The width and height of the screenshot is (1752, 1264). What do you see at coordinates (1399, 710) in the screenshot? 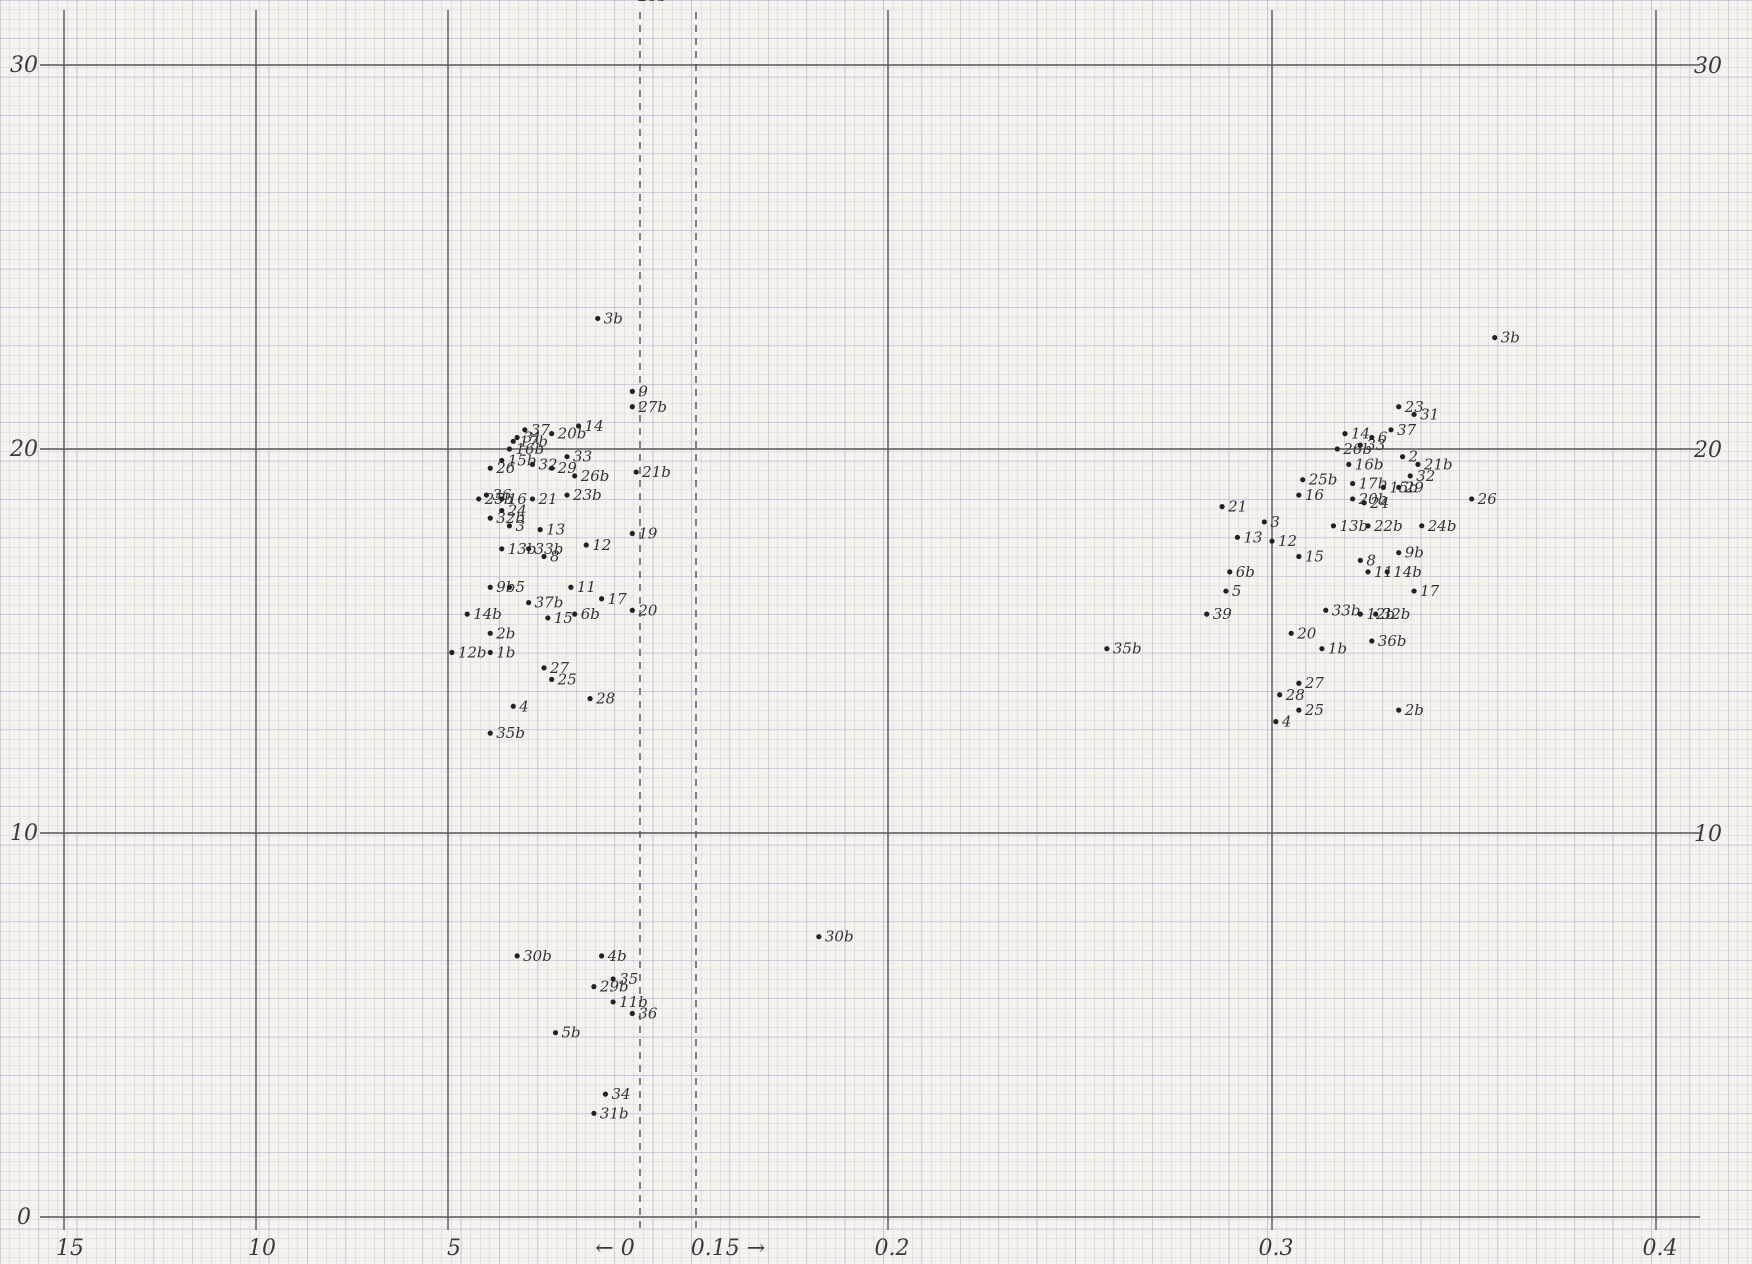
I see `right-point-2b` at bounding box center [1399, 710].